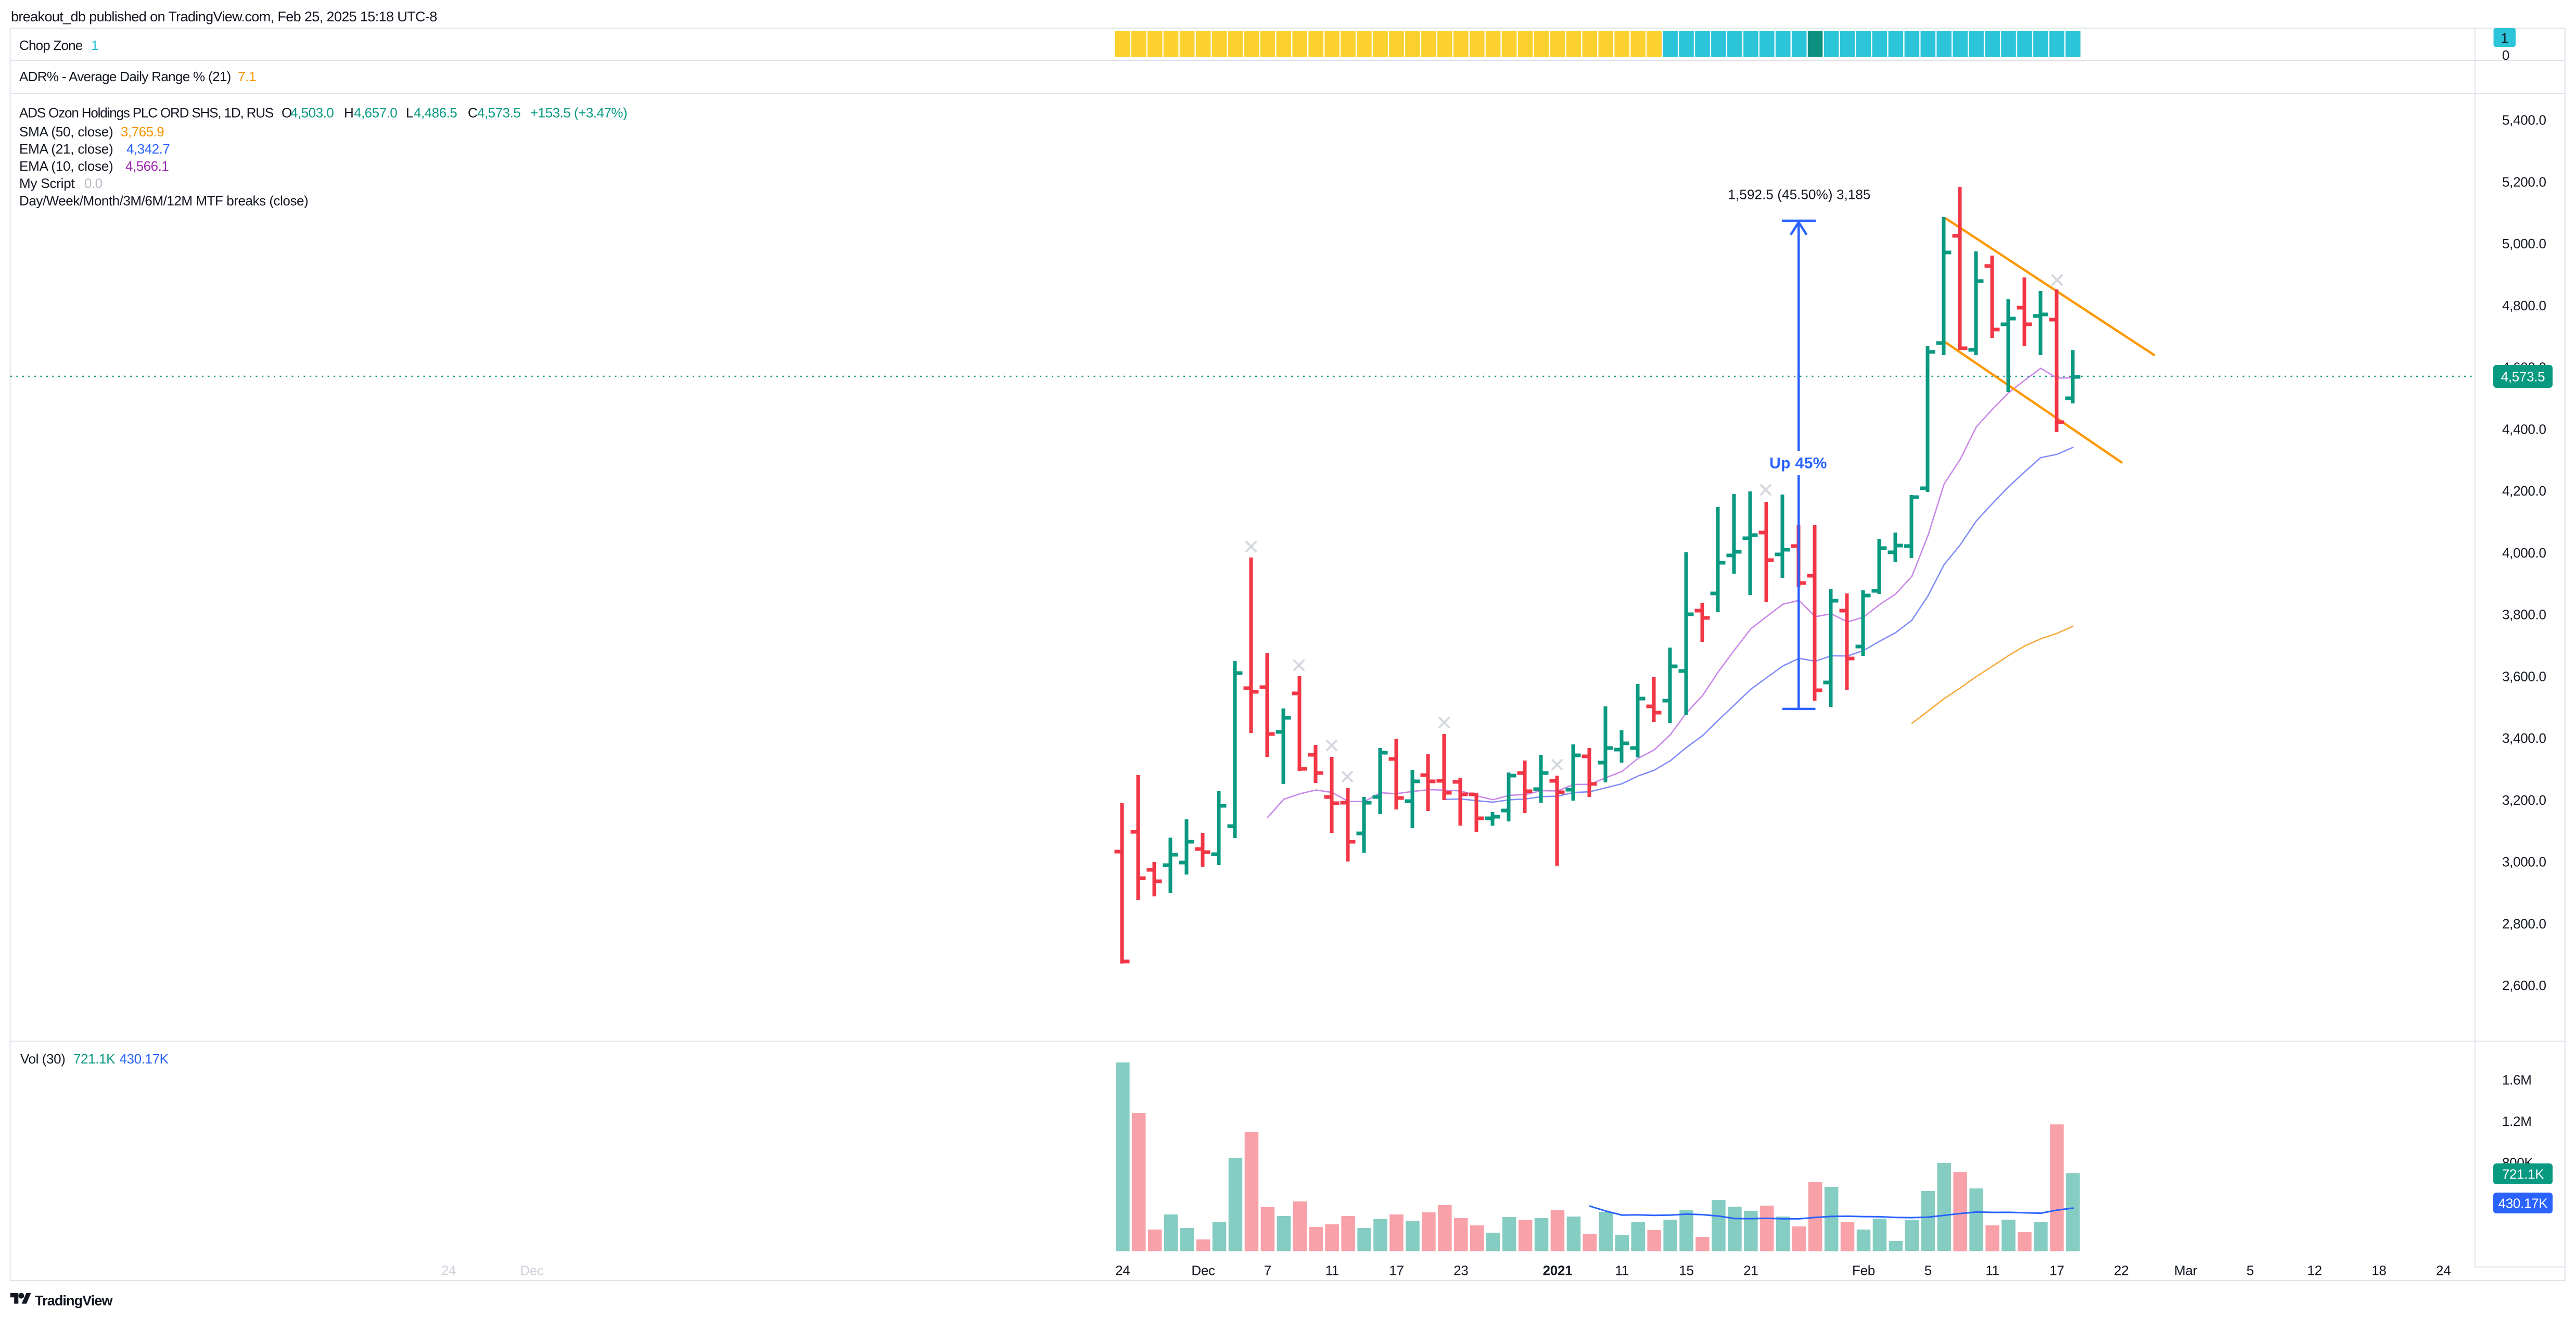 The height and width of the screenshot is (1317, 2576). What do you see at coordinates (2121, 1270) in the screenshot?
I see `svg-text: 22` at bounding box center [2121, 1270].